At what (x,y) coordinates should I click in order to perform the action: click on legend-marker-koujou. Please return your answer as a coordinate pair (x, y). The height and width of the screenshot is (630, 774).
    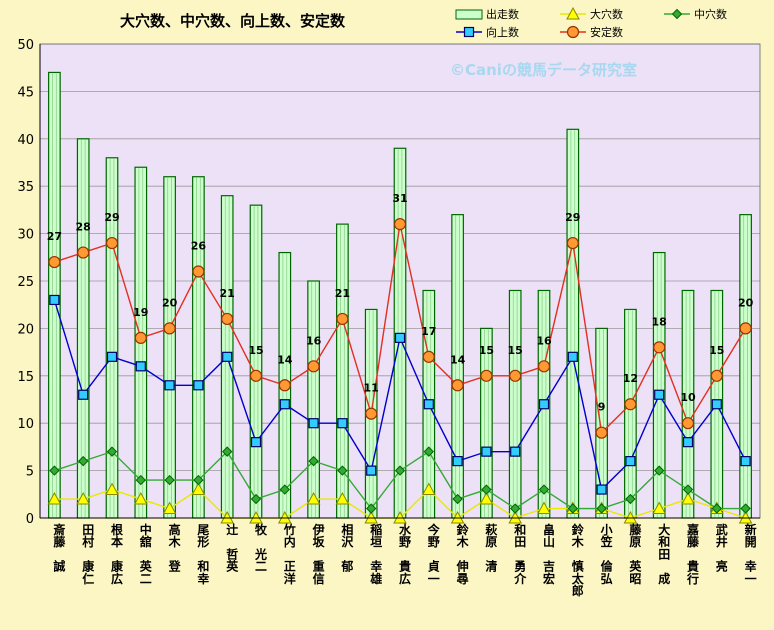
    Looking at the image, I should click on (469, 32).